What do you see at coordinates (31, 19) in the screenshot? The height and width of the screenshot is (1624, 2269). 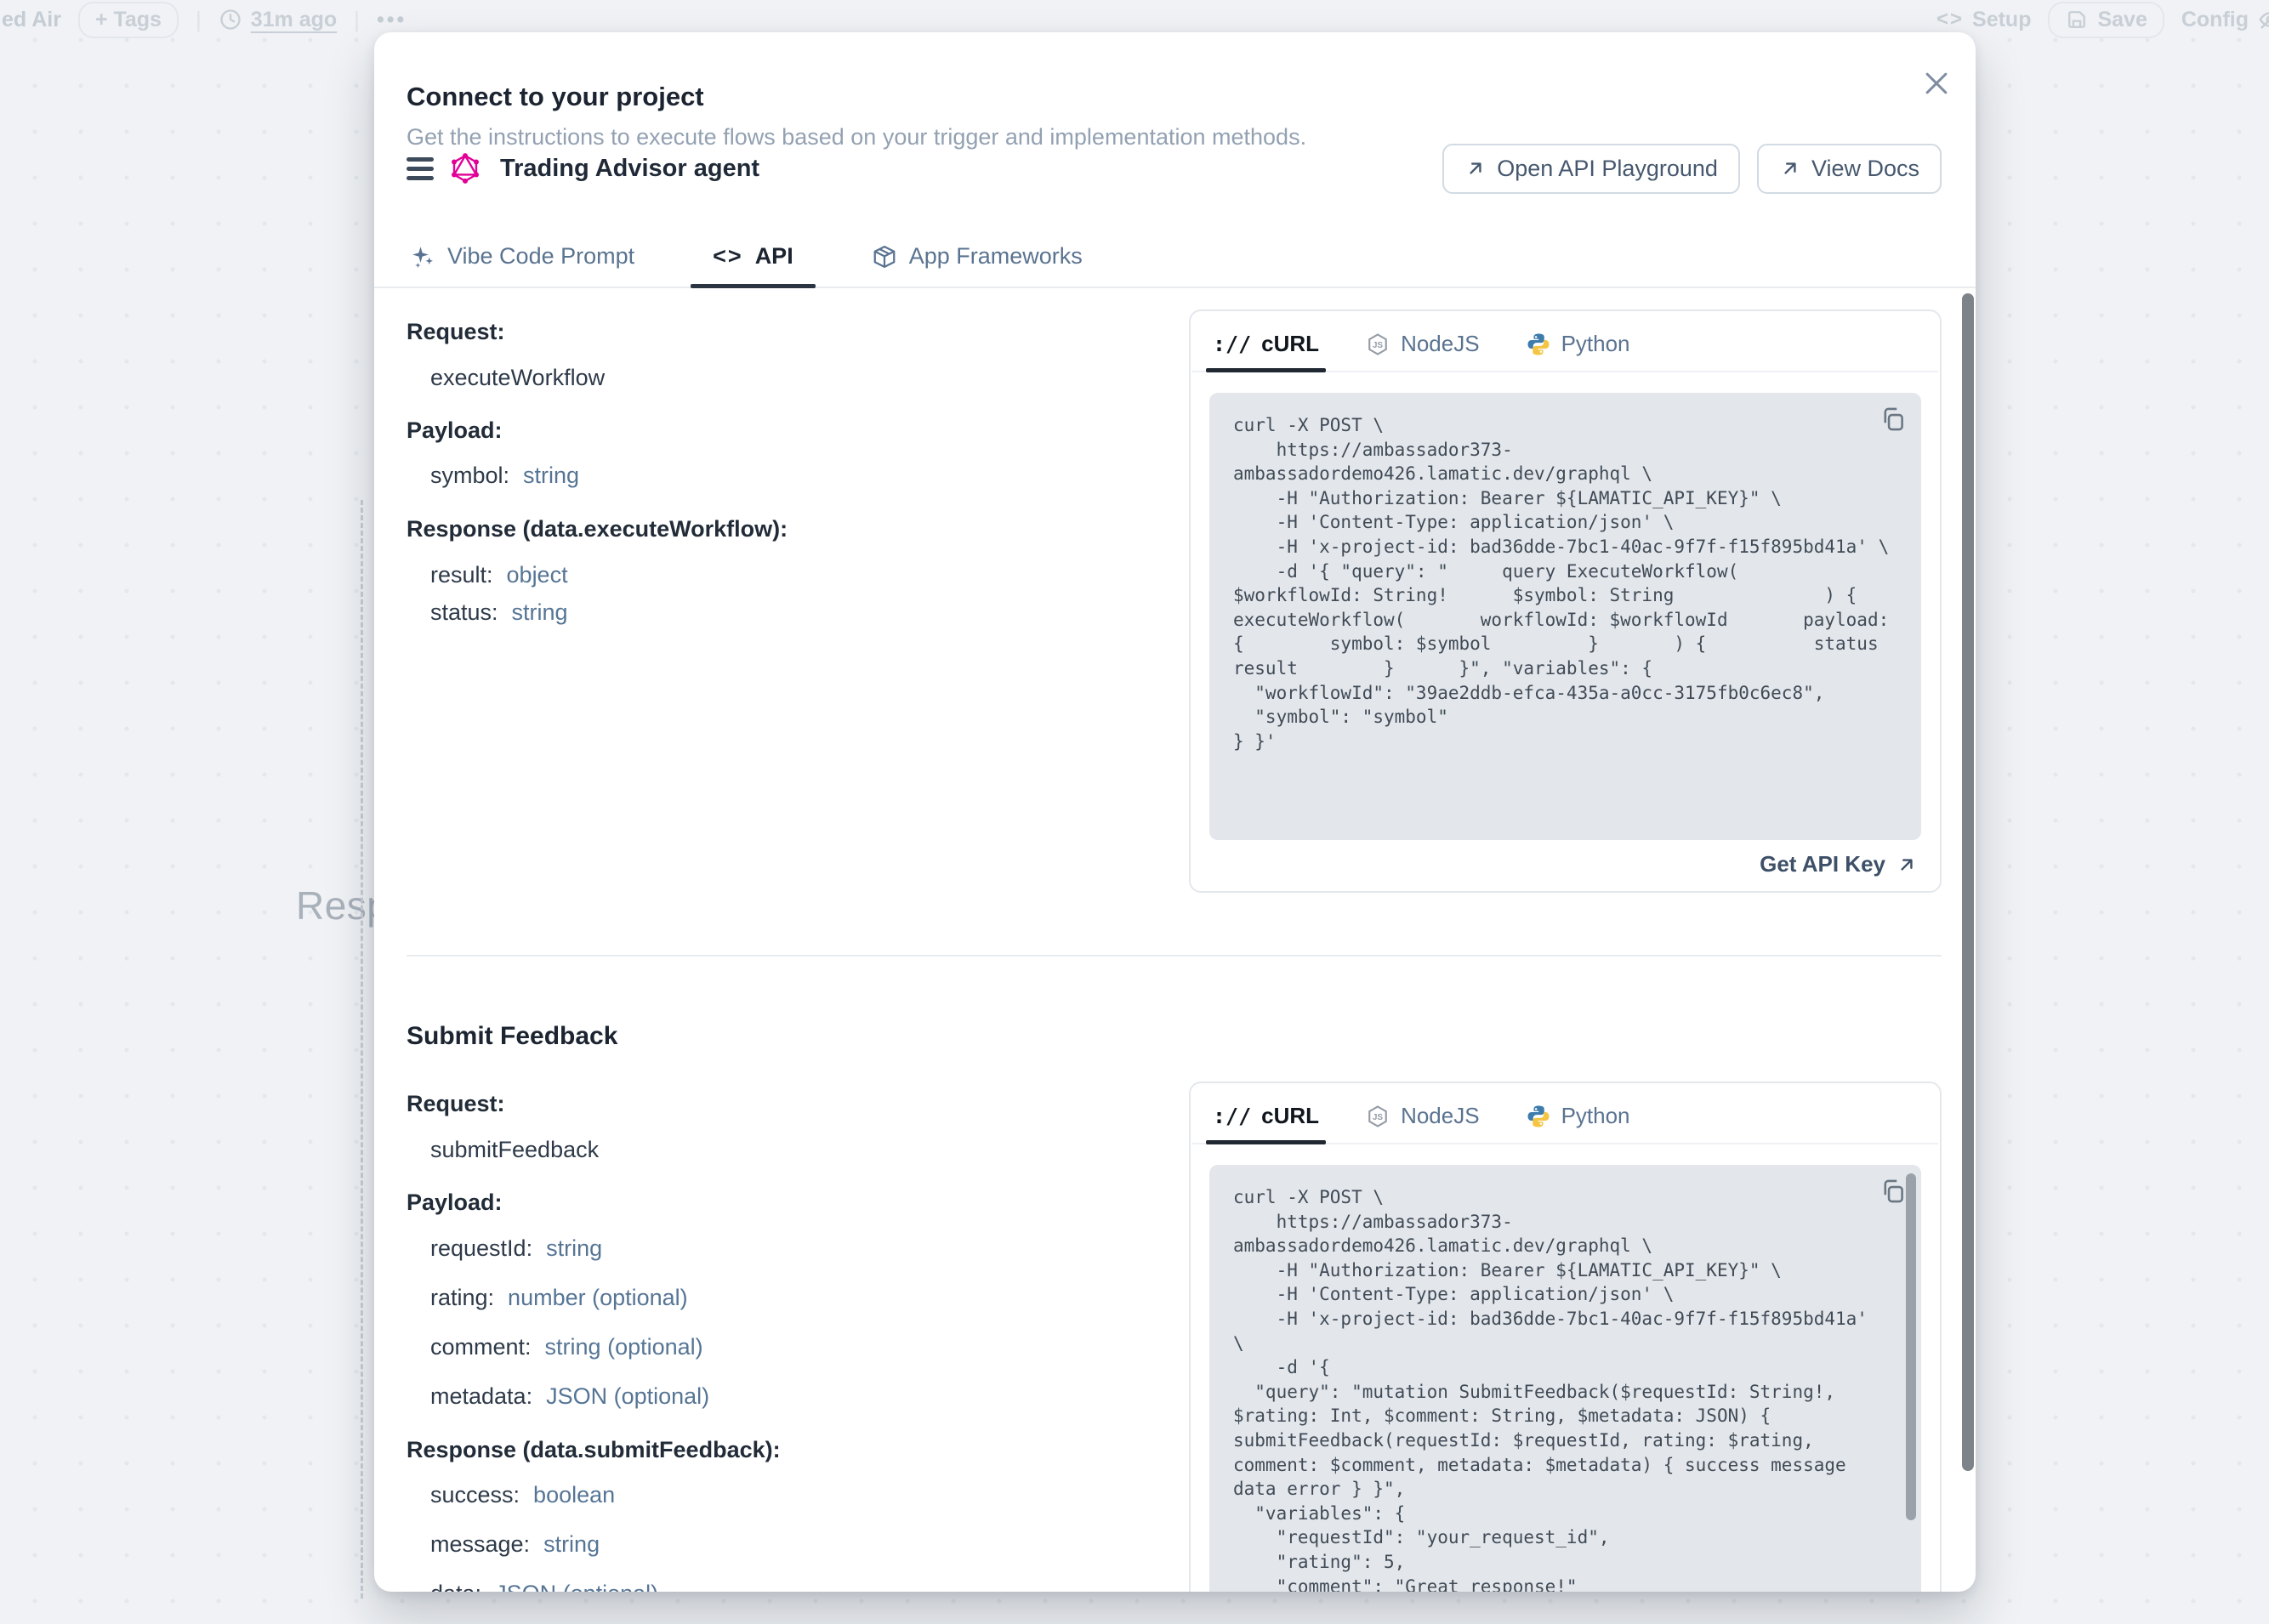 I see `flow-name: ed Air` at bounding box center [31, 19].